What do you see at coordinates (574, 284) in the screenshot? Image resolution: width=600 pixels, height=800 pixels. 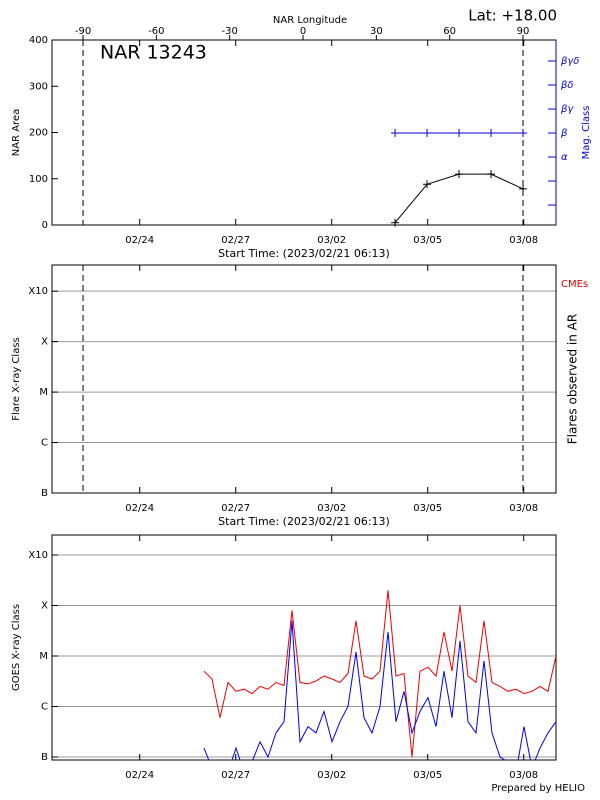 I see `cme-label: CMEs` at bounding box center [574, 284].